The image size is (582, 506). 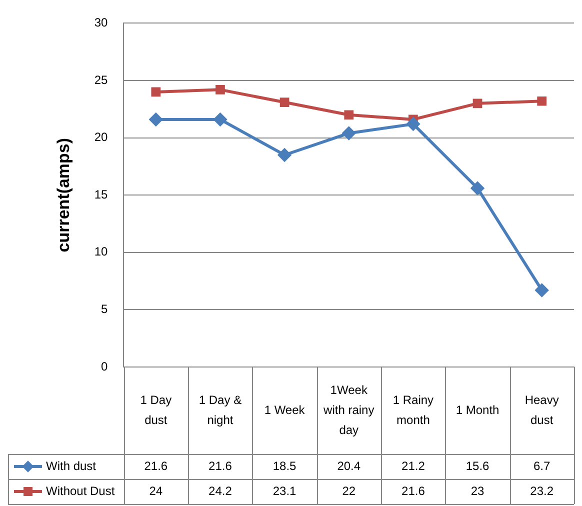 I want to click on data-label: 15.6, so click(x=478, y=465).